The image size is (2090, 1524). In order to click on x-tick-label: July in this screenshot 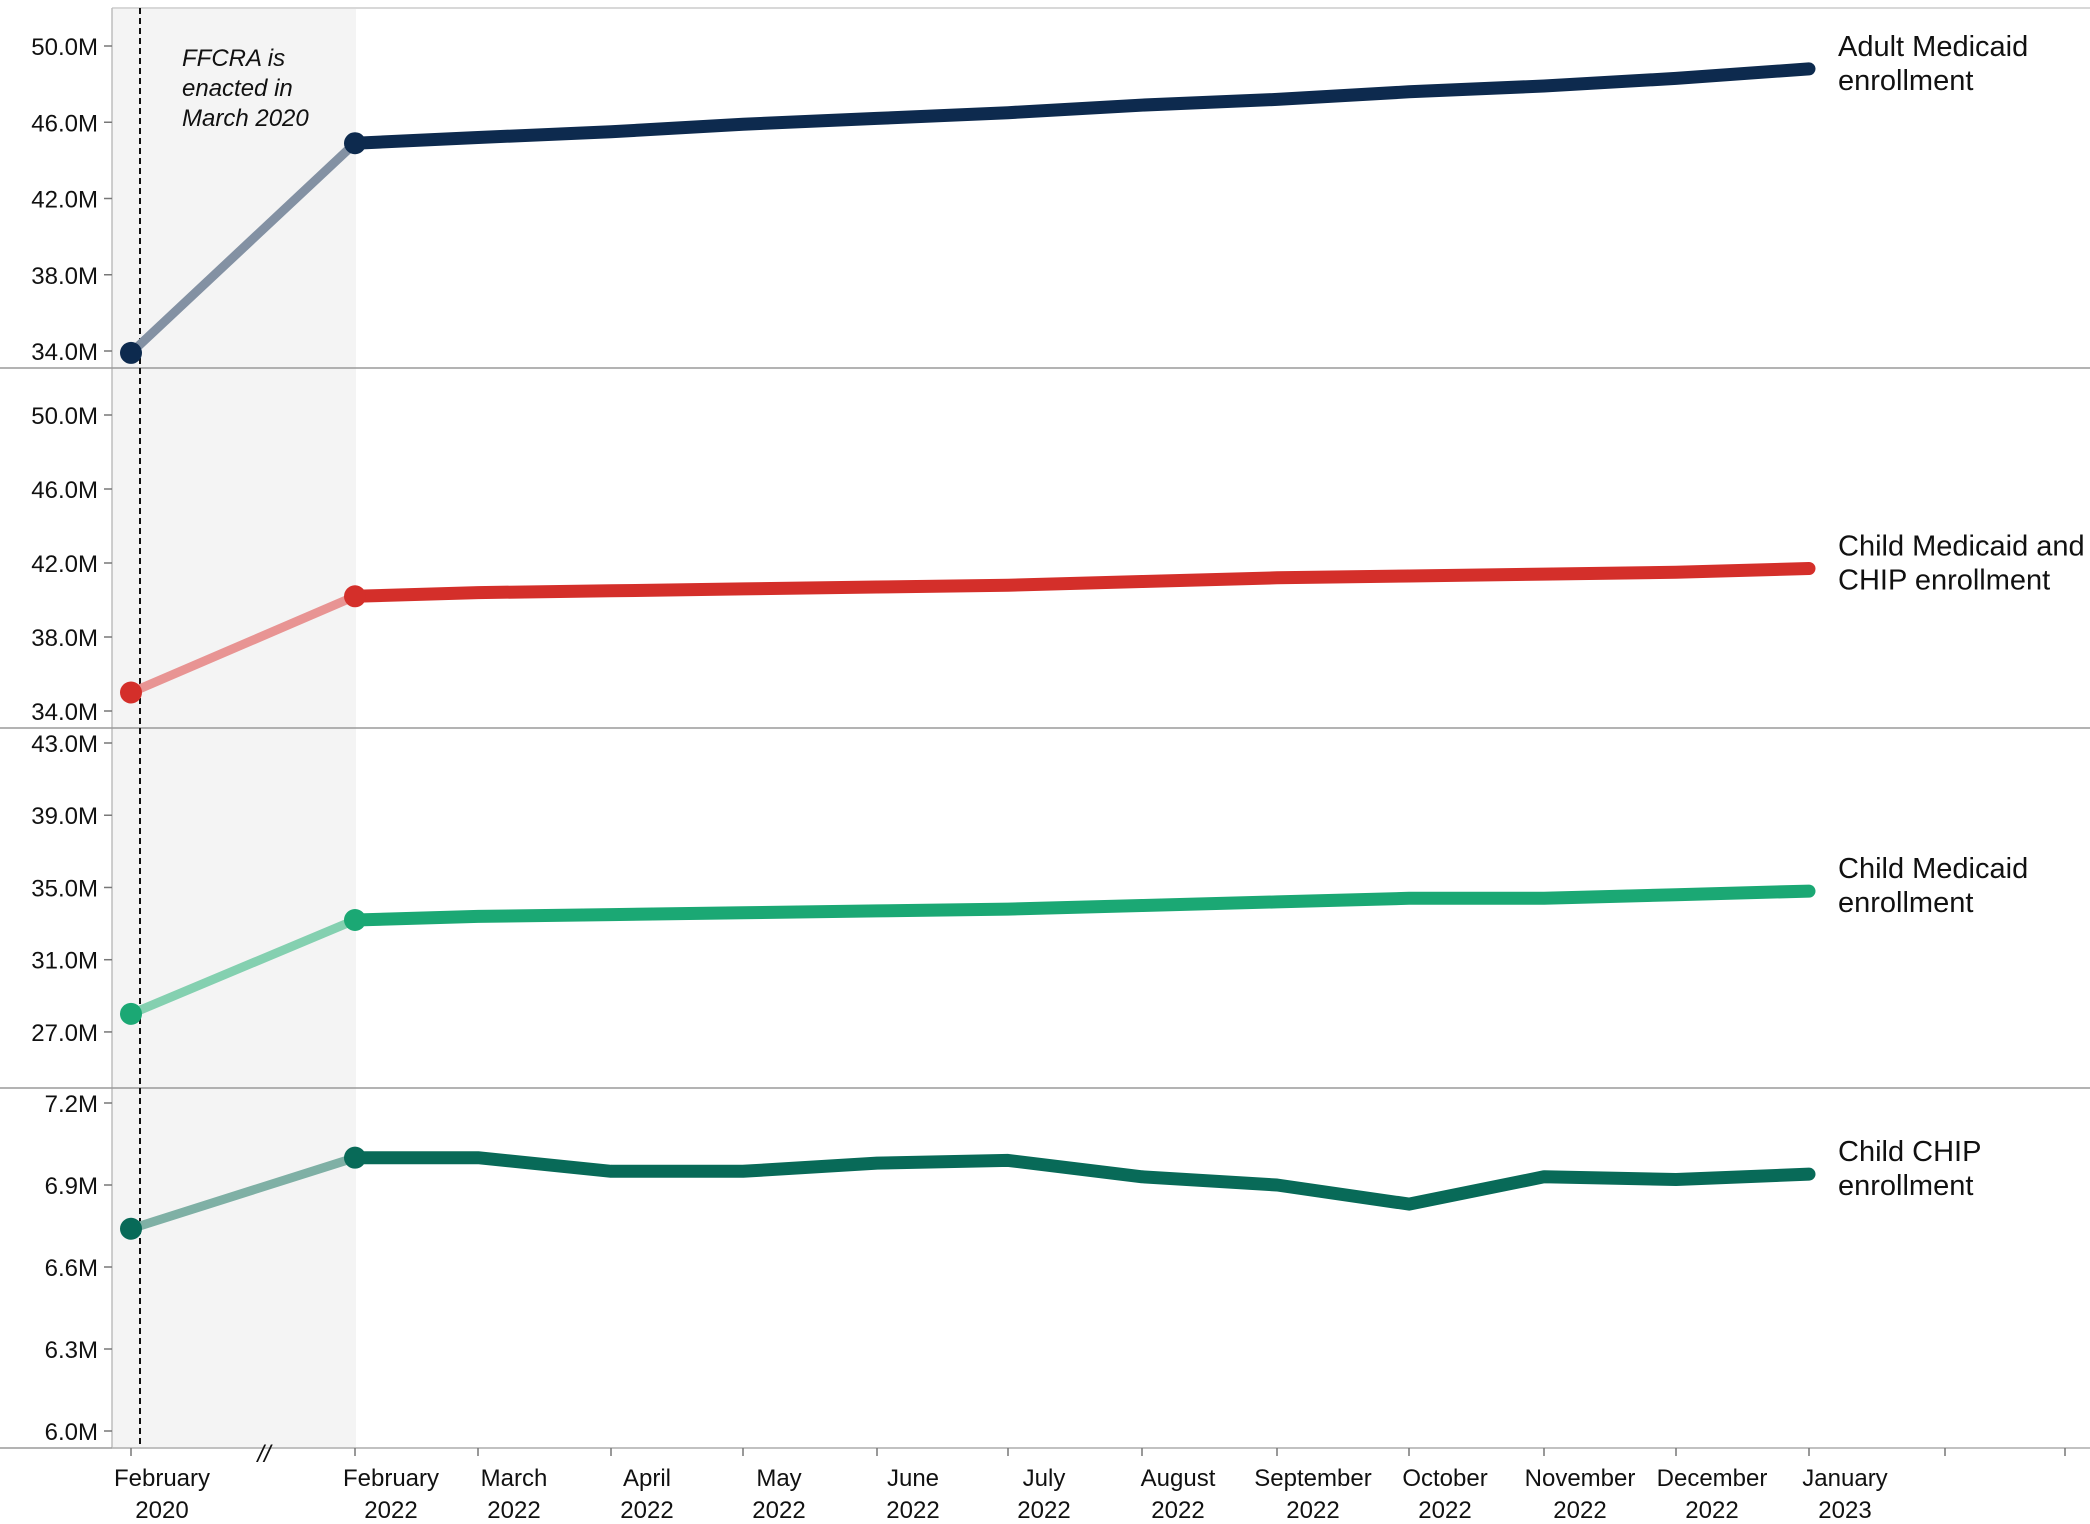, I will do `click(1044, 1478)`.